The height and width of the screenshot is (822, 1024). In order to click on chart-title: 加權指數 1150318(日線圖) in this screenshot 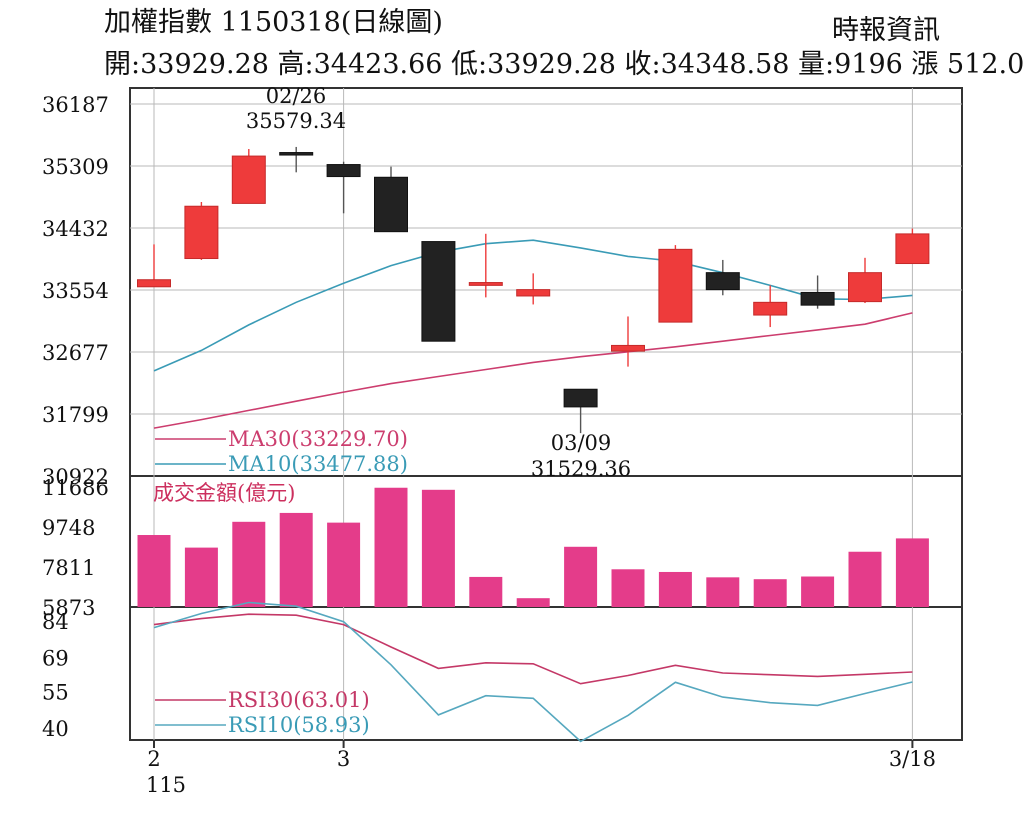, I will do `click(273, 22)`.